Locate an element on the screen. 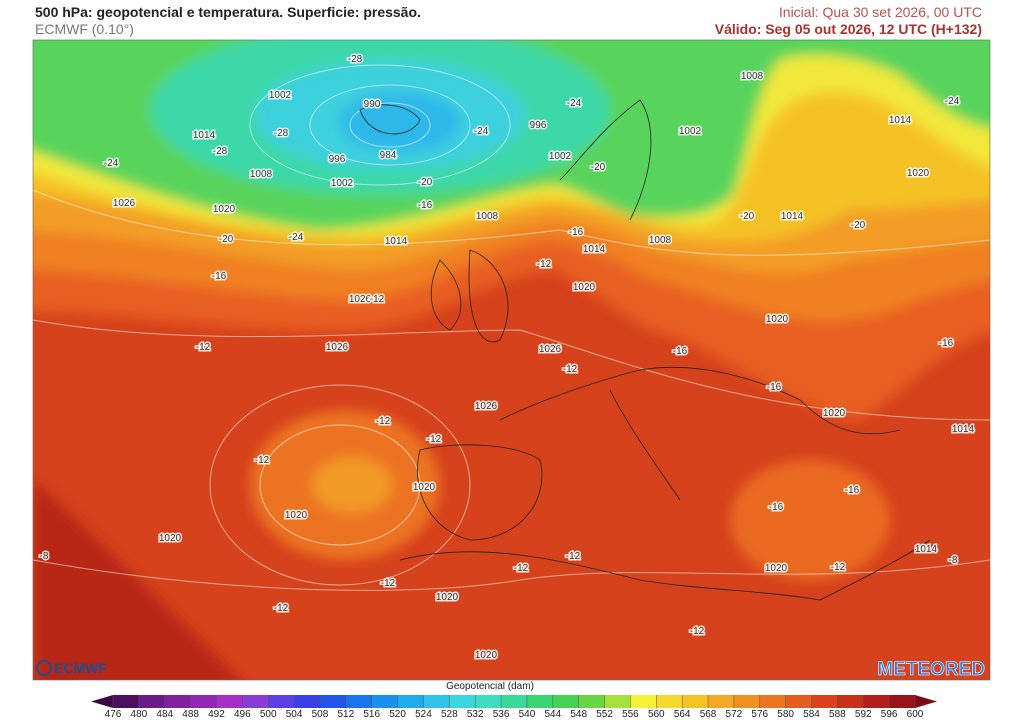 The height and width of the screenshot is (725, 1024). map-label: -28 is located at coordinates (355, 59).